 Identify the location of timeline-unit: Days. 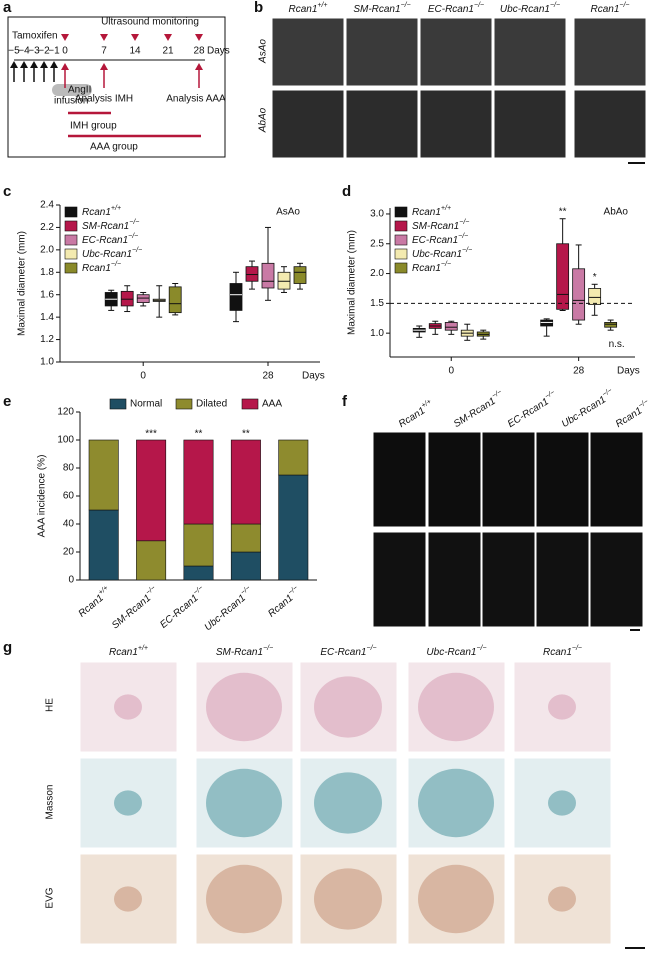
(218, 51).